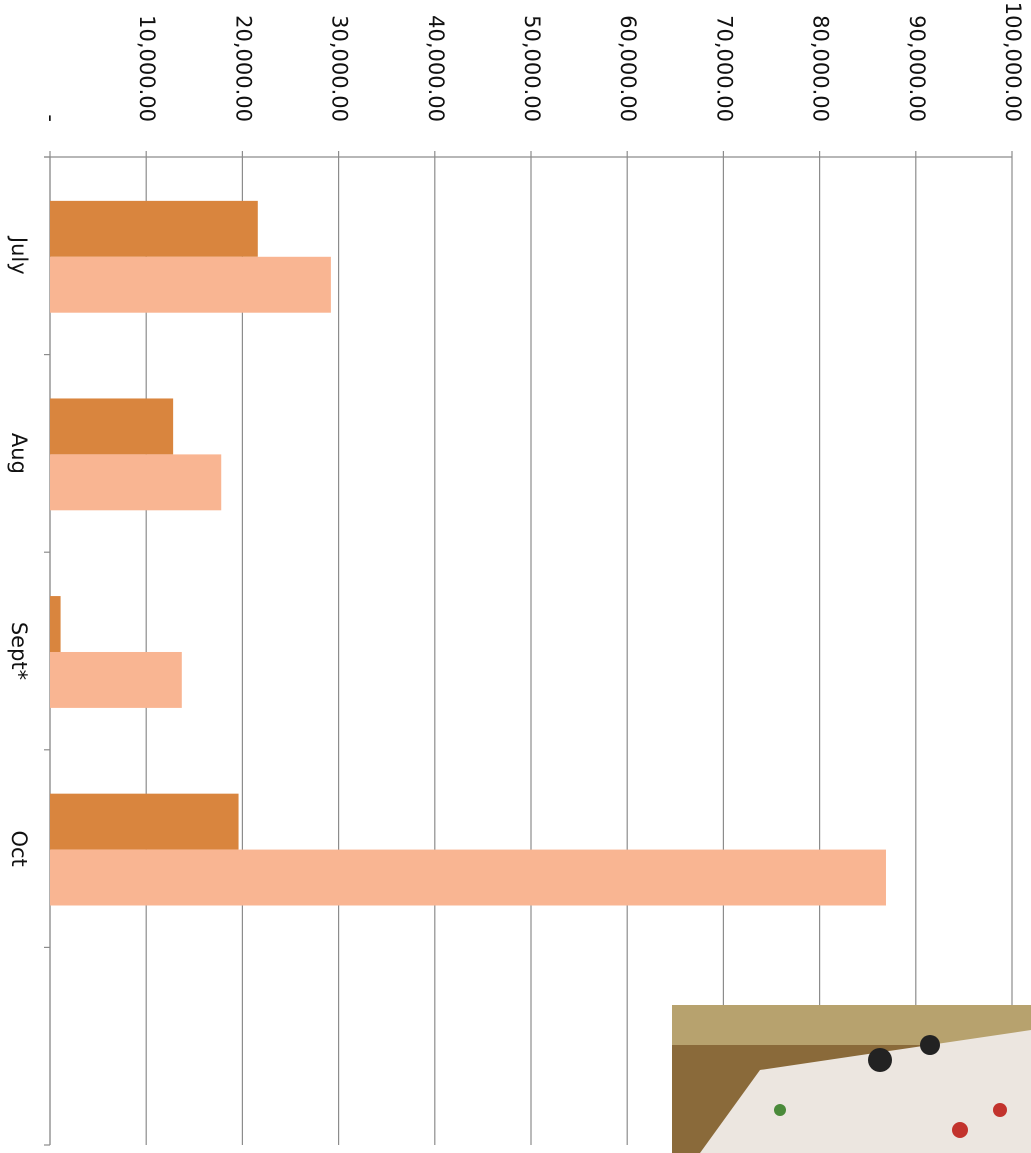 The image size is (1031, 1153). Describe the element at coordinates (436, 68) in the screenshot. I see `x-tick-label: 40,000.00` at that location.